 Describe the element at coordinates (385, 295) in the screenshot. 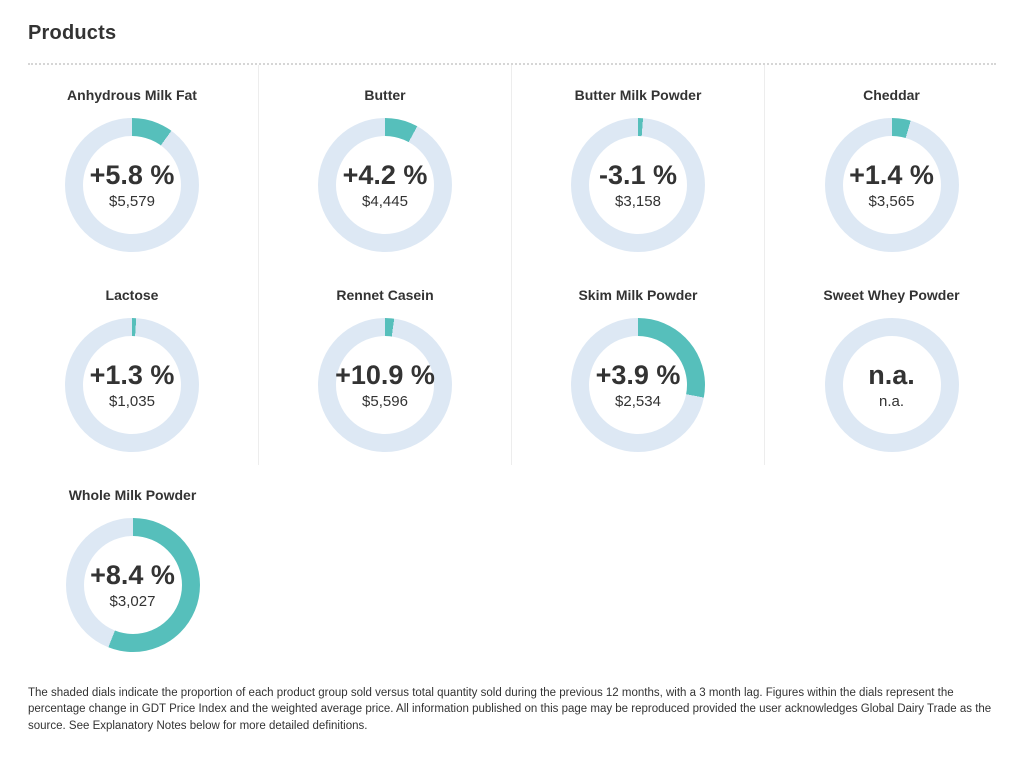

I see `product-name: Rennet Casein` at that location.